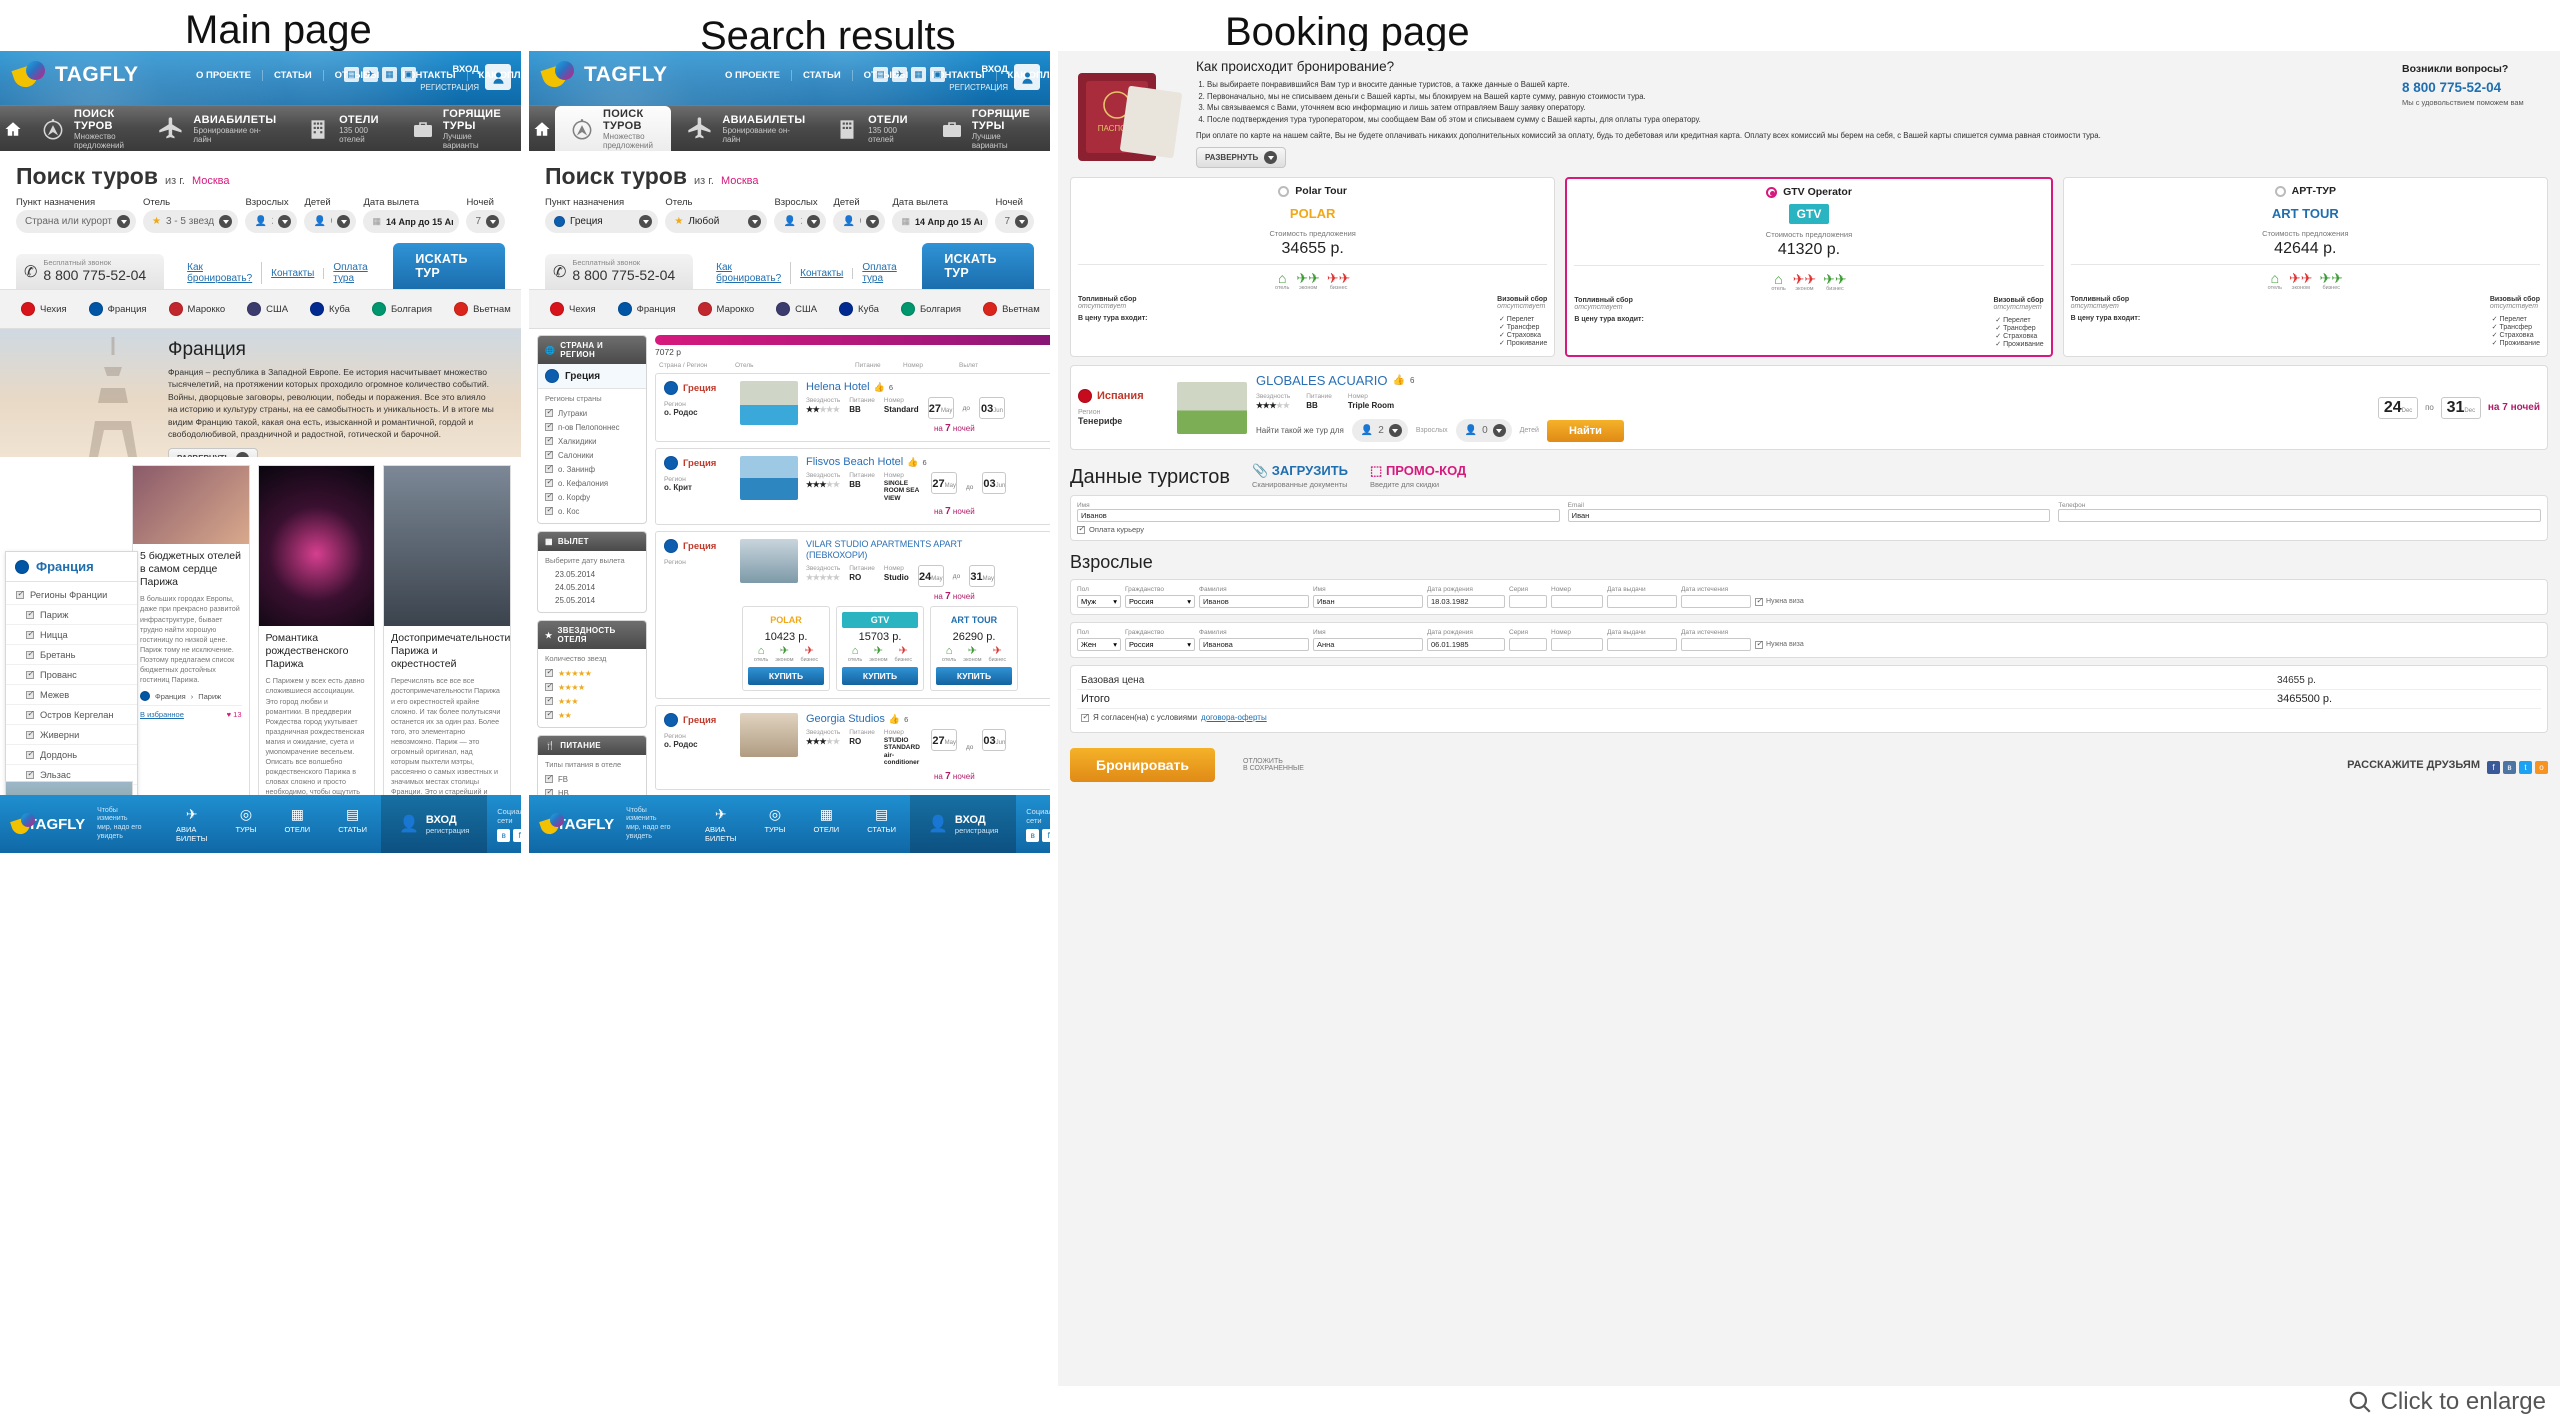  Describe the element at coordinates (982, 576) in the screenshot. I see `date-to-chip: 31May` at that location.